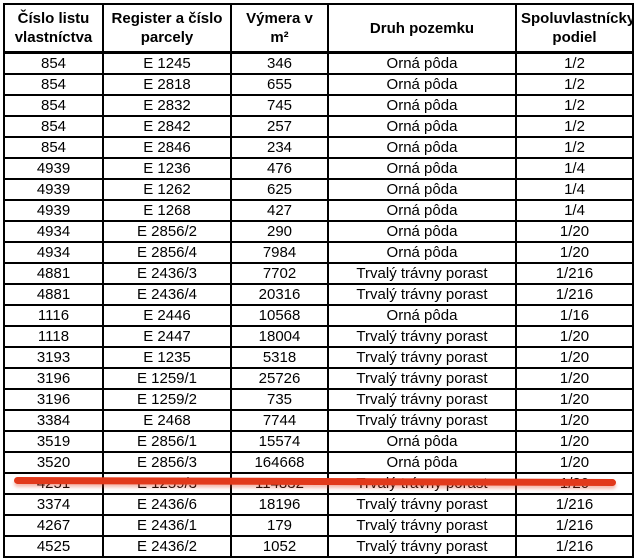 Image resolution: width=635 pixels, height=559 pixels. Describe the element at coordinates (53, 315) in the screenshot. I see `cell-cislo-listu-vlastnictva: 1116` at that location.